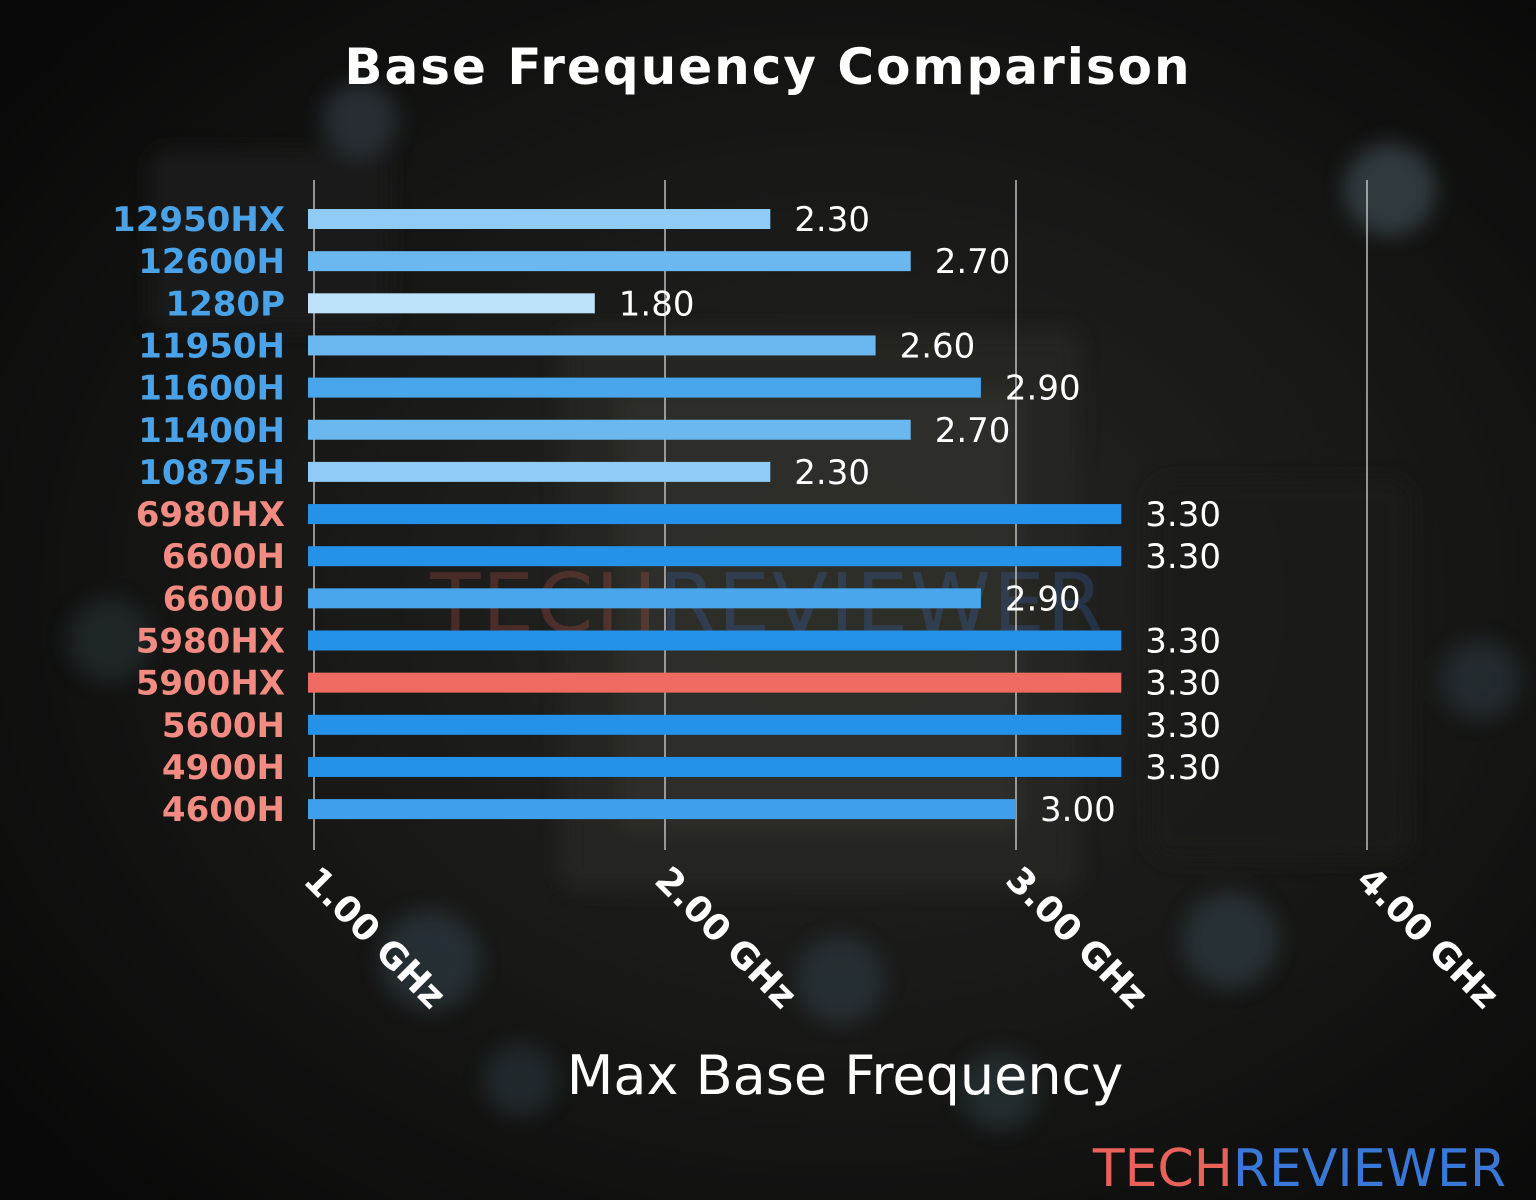  What do you see at coordinates (644, 598) in the screenshot?
I see `bar-6600U` at bounding box center [644, 598].